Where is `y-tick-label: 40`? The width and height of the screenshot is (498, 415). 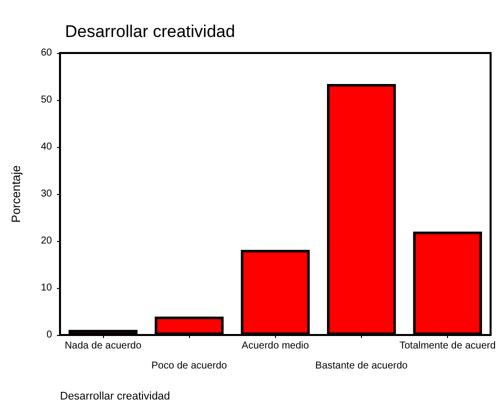 y-tick-label: 40 is located at coordinates (46, 147).